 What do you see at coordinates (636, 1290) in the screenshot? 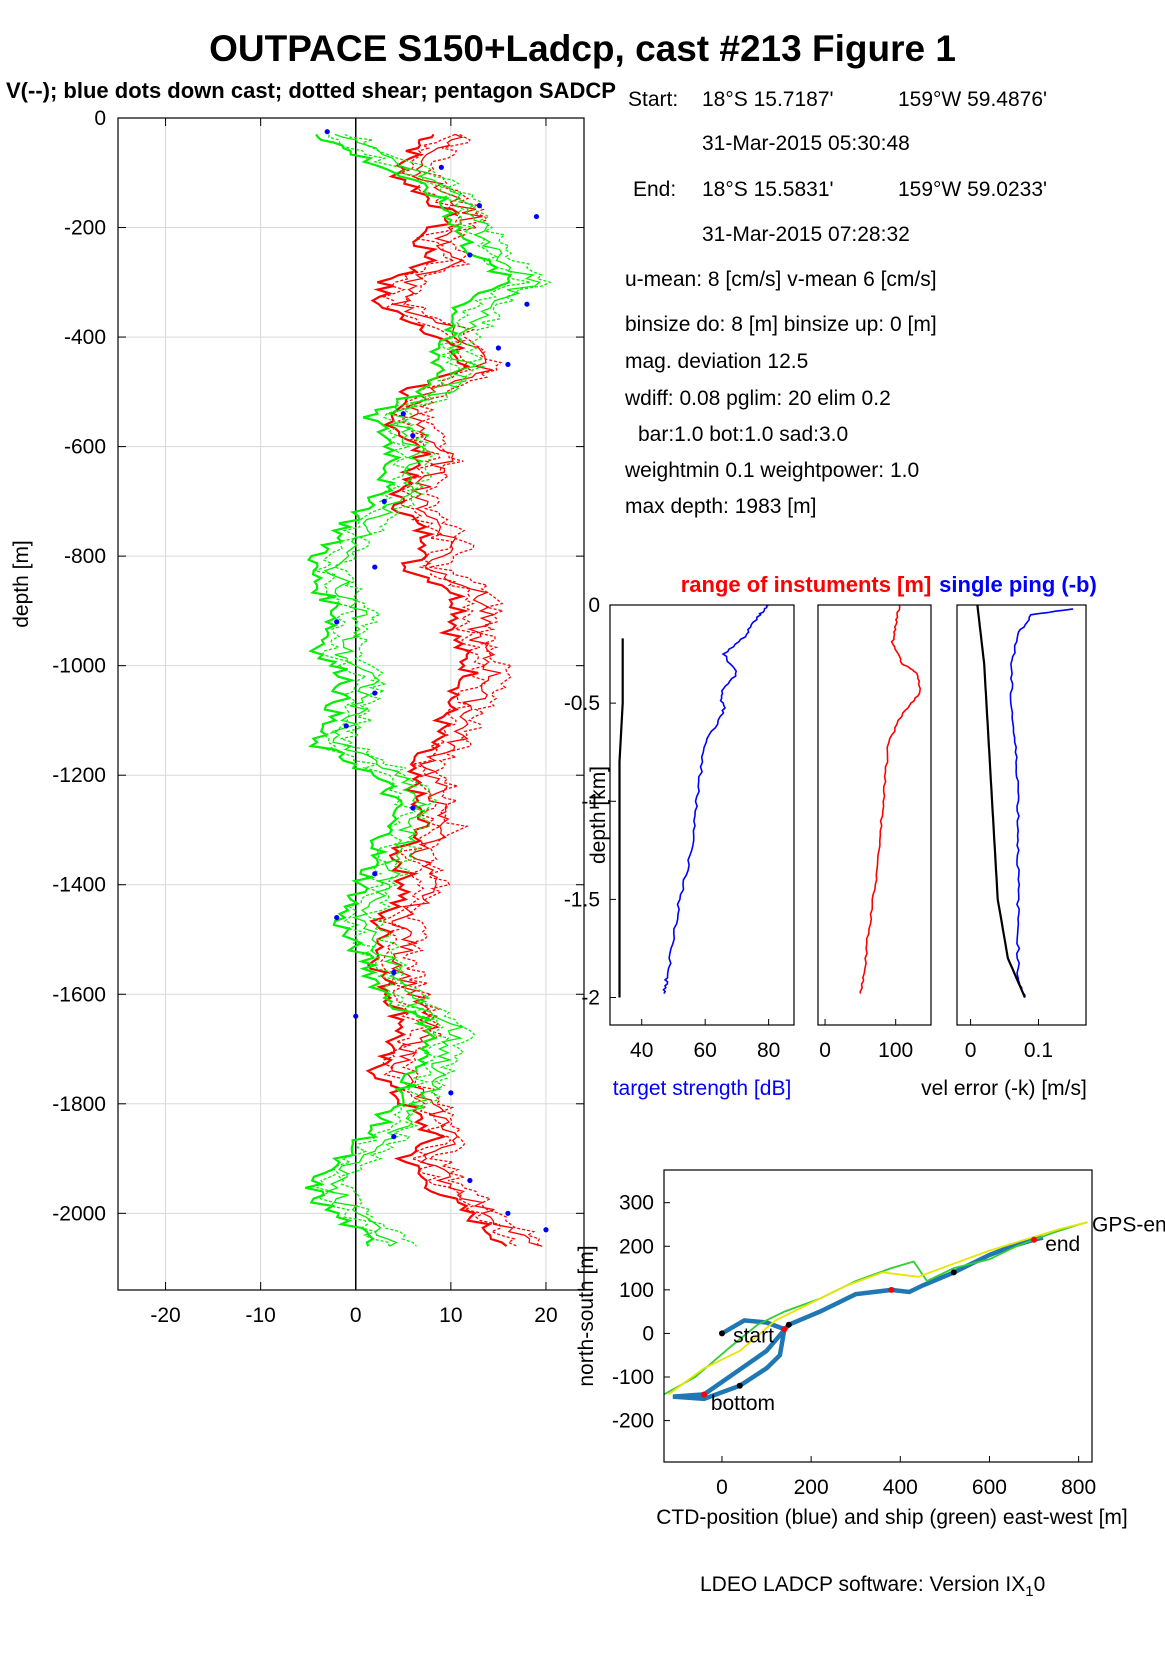
I see `y-tick-label: 100` at bounding box center [636, 1290].